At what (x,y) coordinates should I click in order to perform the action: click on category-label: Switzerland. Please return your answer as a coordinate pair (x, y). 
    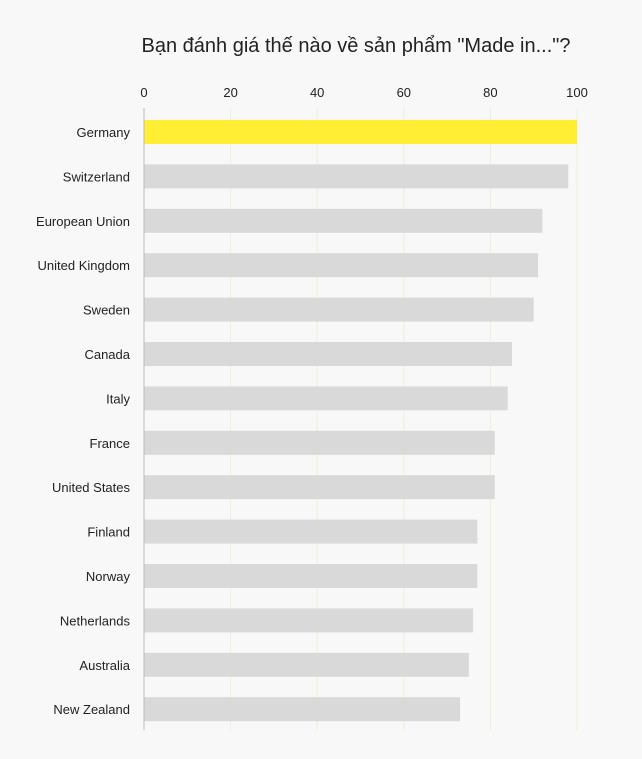
    Looking at the image, I should click on (96, 176).